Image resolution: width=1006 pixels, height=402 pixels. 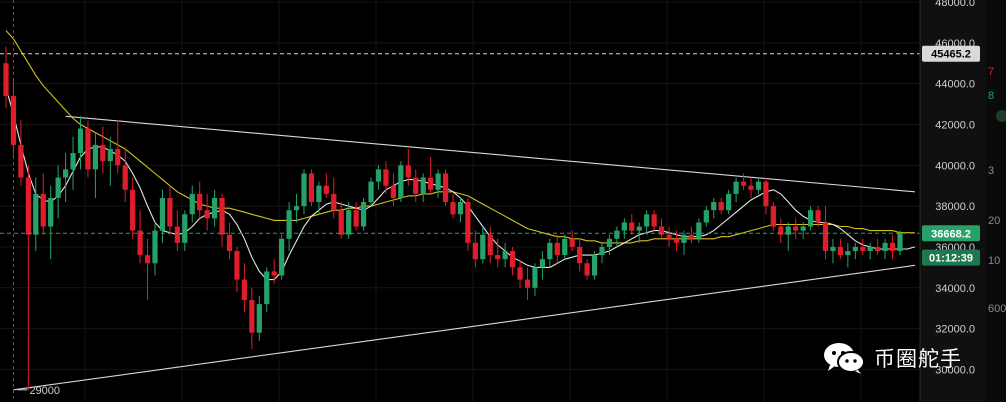 I want to click on annotations: 29000, so click(x=36, y=199).